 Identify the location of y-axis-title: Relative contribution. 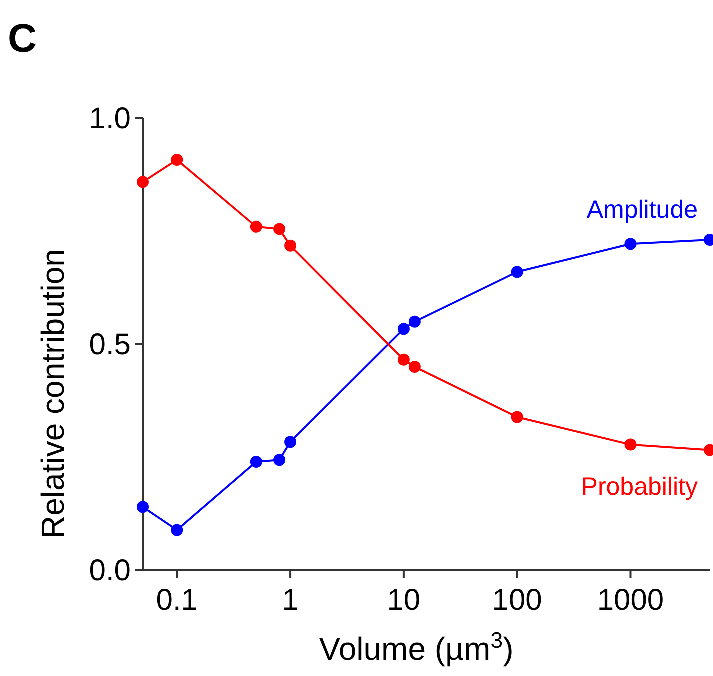
(53, 394).